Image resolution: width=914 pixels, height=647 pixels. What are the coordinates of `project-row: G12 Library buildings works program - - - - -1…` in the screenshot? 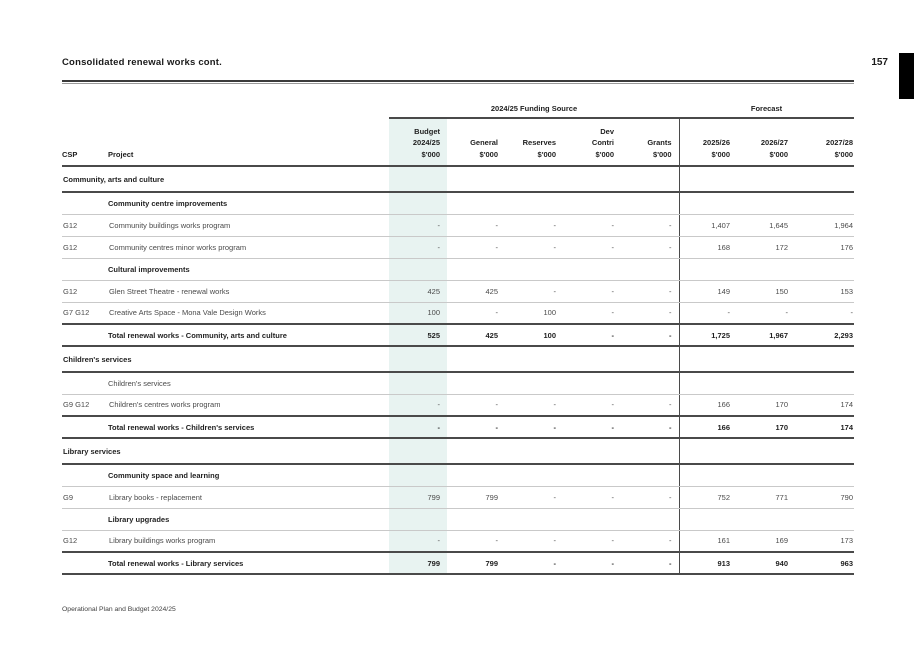 It's located at (458, 541).